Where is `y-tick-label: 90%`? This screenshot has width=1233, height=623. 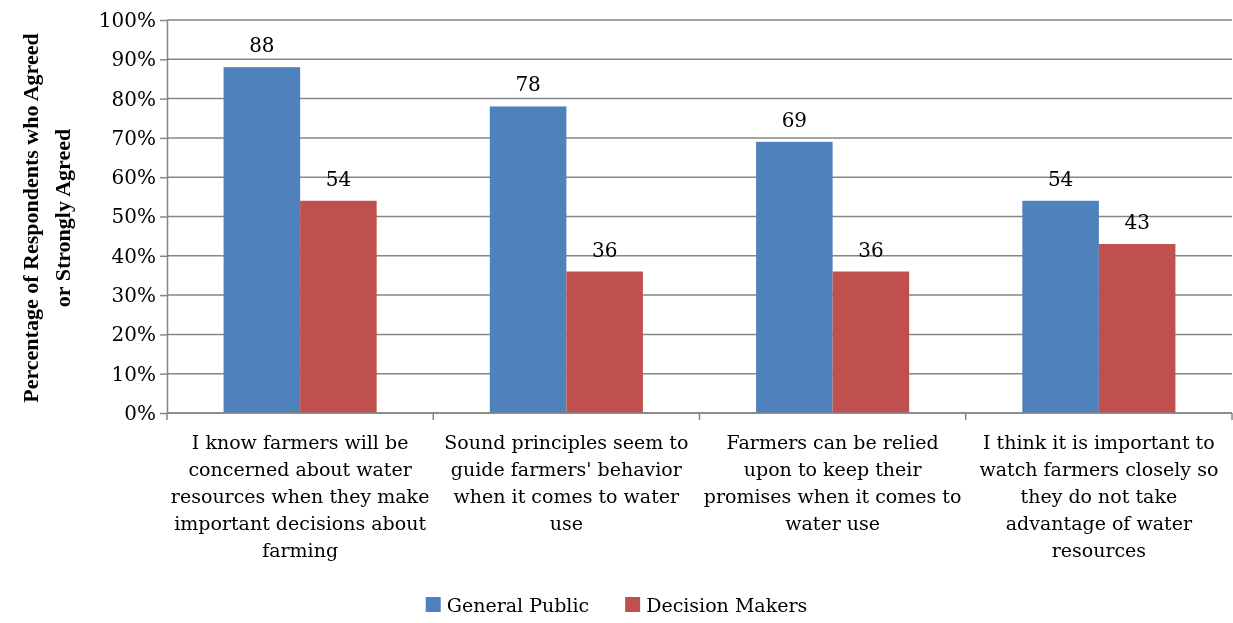
y-tick-label: 90% is located at coordinates (133, 59).